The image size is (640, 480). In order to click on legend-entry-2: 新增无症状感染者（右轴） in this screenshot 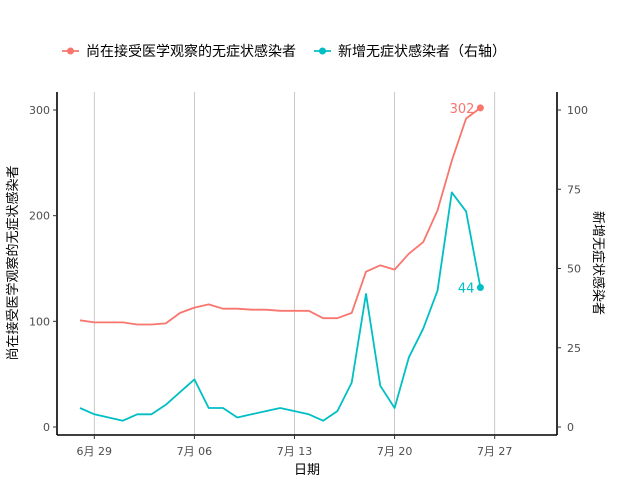, I will do `click(422, 51)`.